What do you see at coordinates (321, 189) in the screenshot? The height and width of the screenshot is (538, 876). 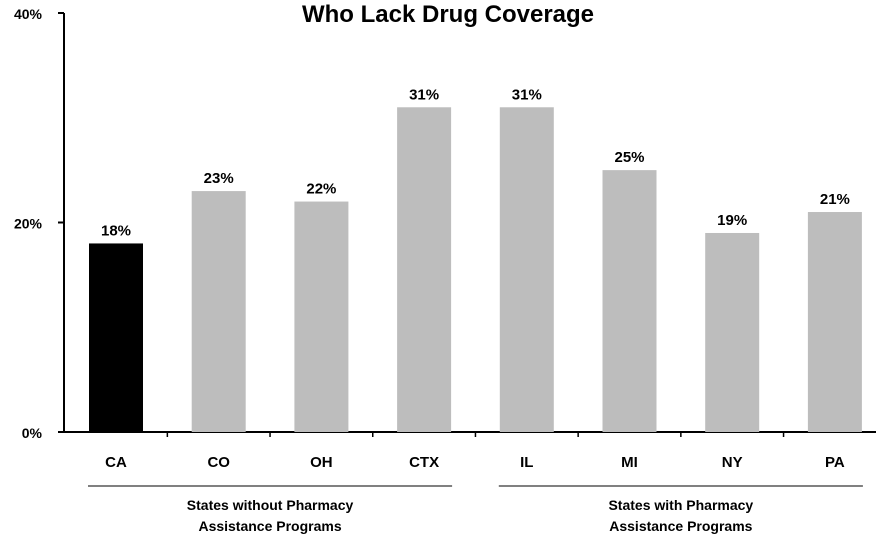 I see `data-label: 22%` at bounding box center [321, 189].